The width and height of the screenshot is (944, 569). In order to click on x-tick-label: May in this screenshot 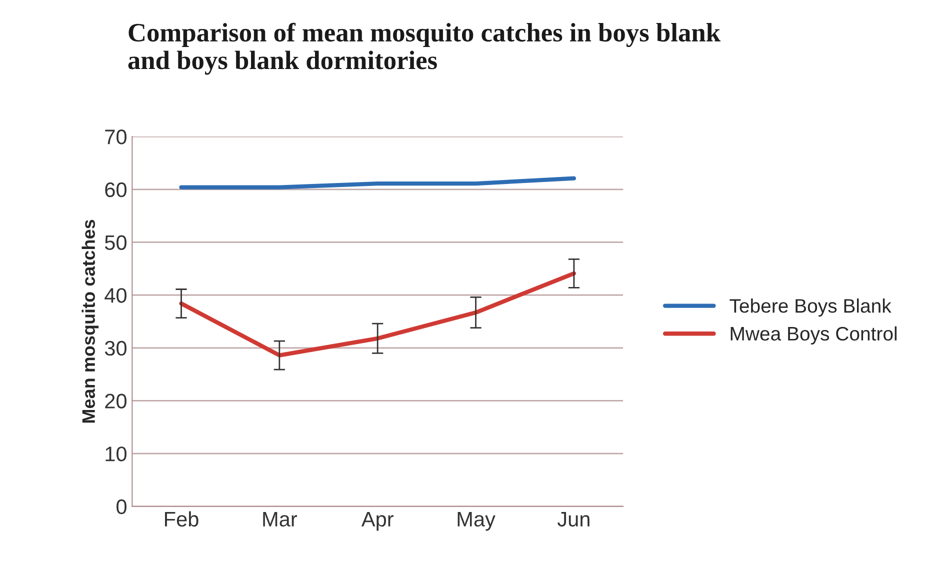, I will do `click(477, 521)`.